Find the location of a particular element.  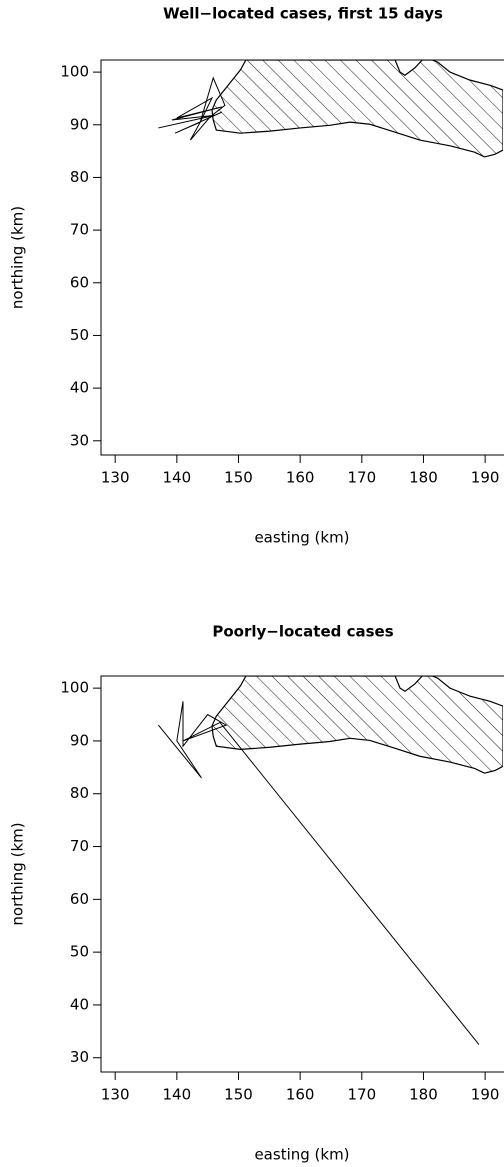

plot-area is located at coordinates (330, 109).